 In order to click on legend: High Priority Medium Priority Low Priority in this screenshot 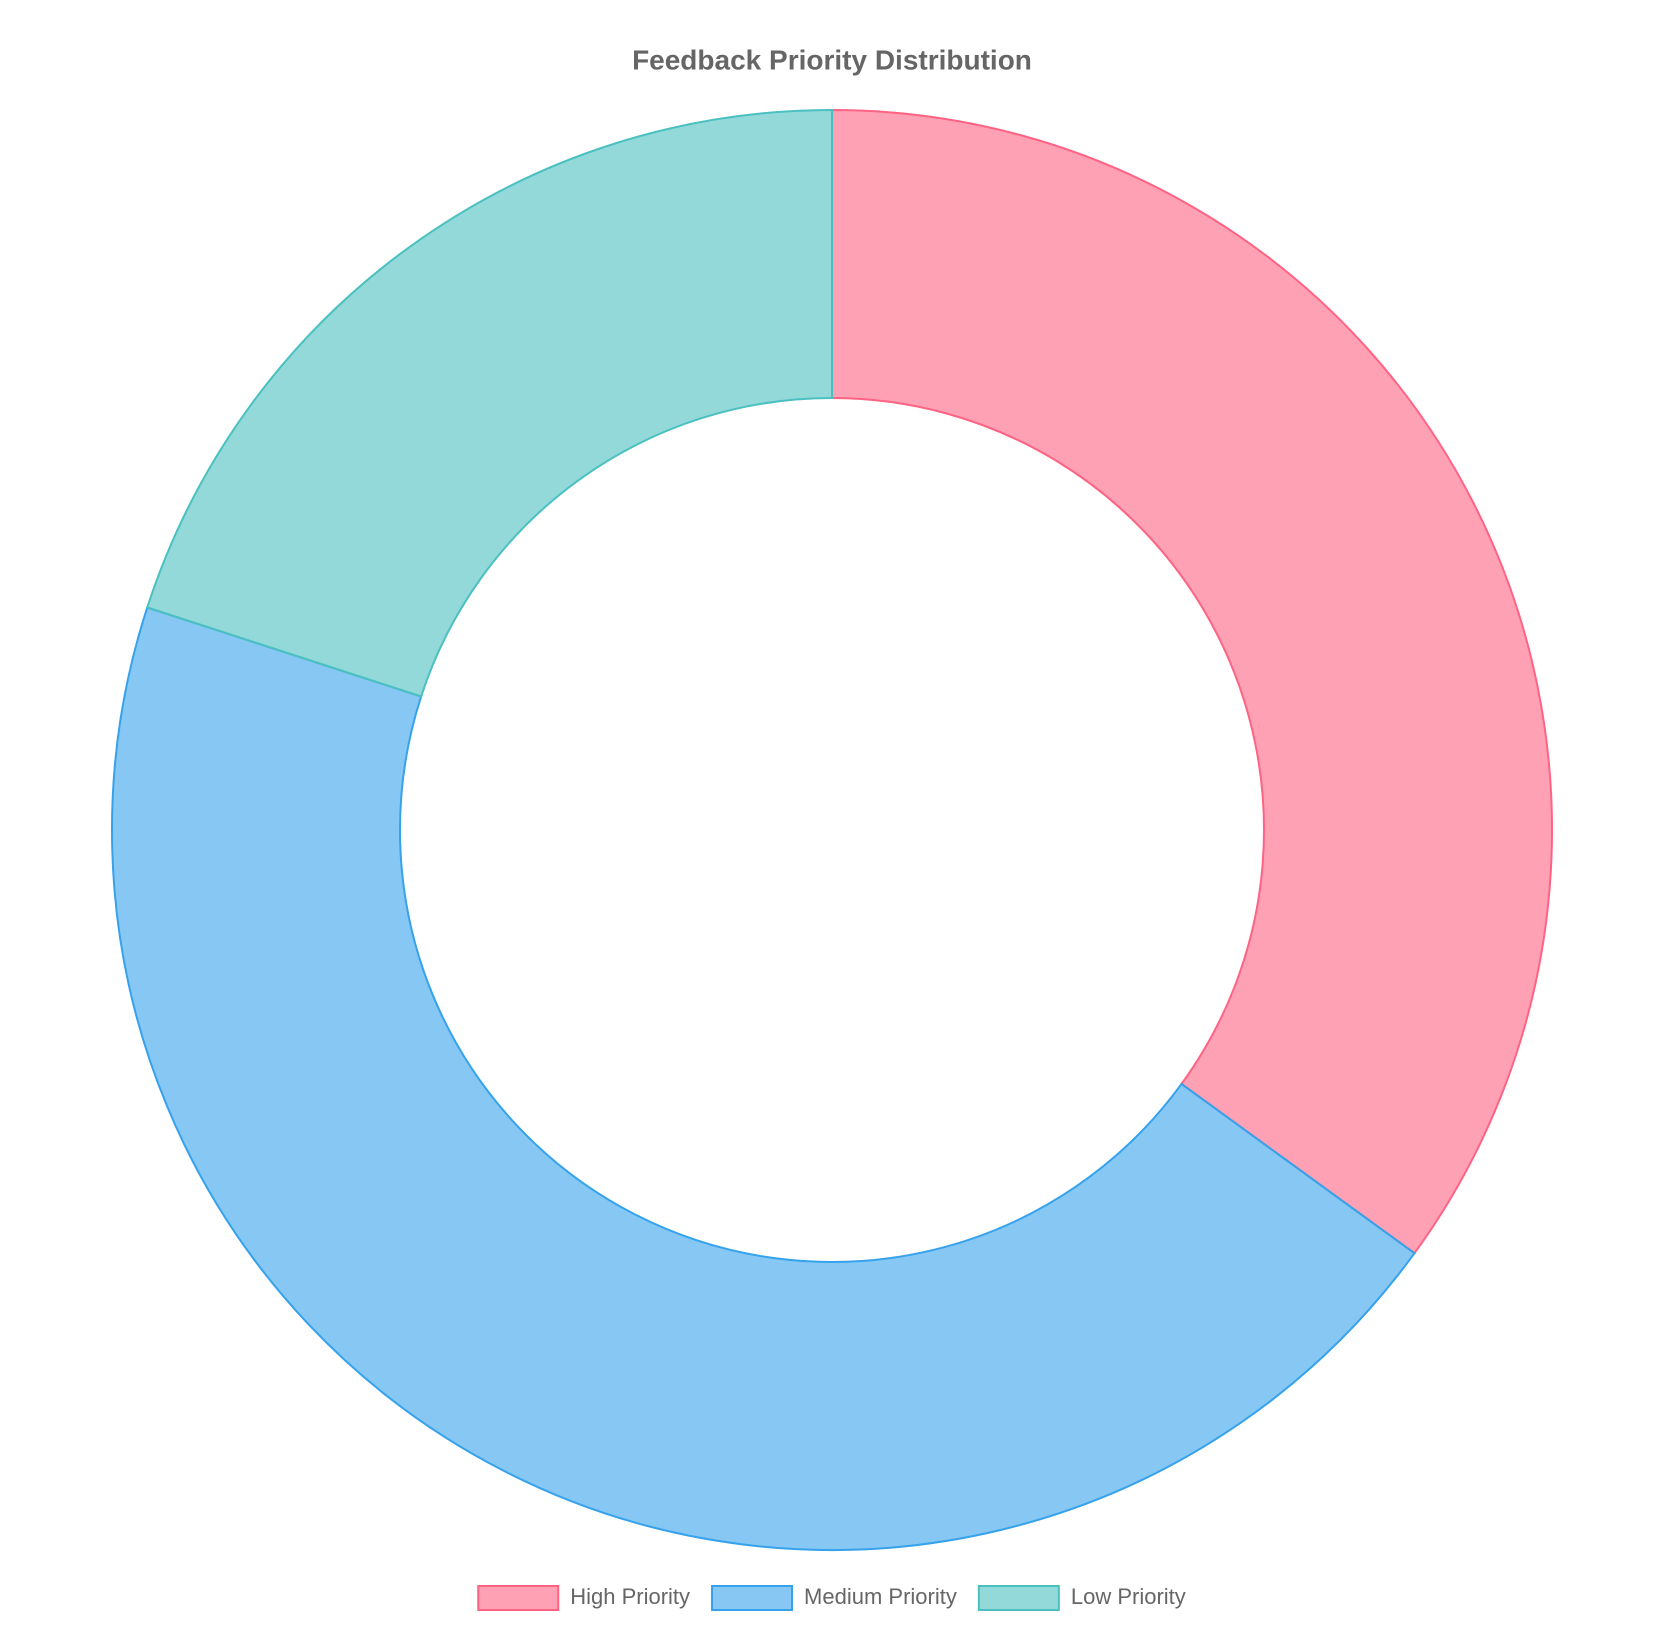, I will do `click(831, 1597)`.